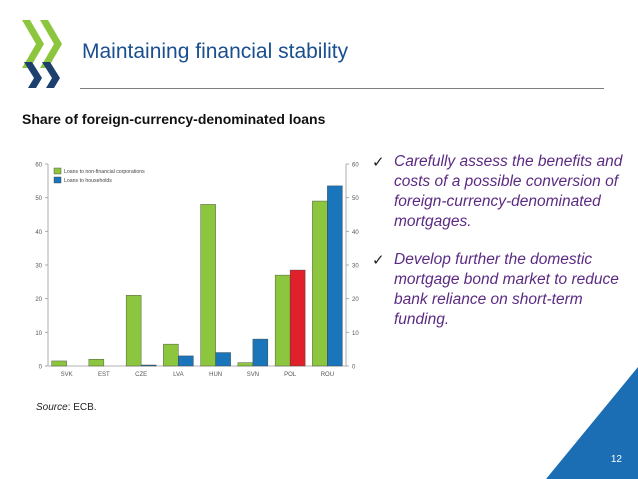  Describe the element at coordinates (33, 44) in the screenshot. I see `logo-chevron-upper-left` at that location.